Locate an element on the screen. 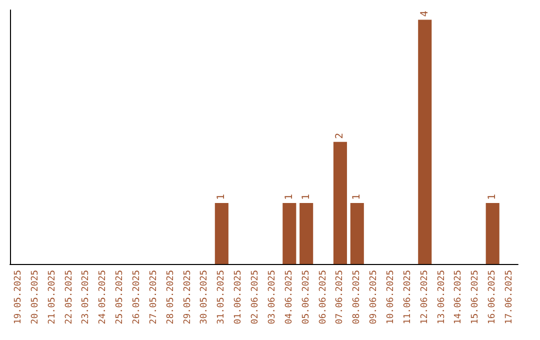 Image resolution: width=540 pixels, height=340 pixels. x-tick-label: 21.05.2025 is located at coordinates (52, 297).